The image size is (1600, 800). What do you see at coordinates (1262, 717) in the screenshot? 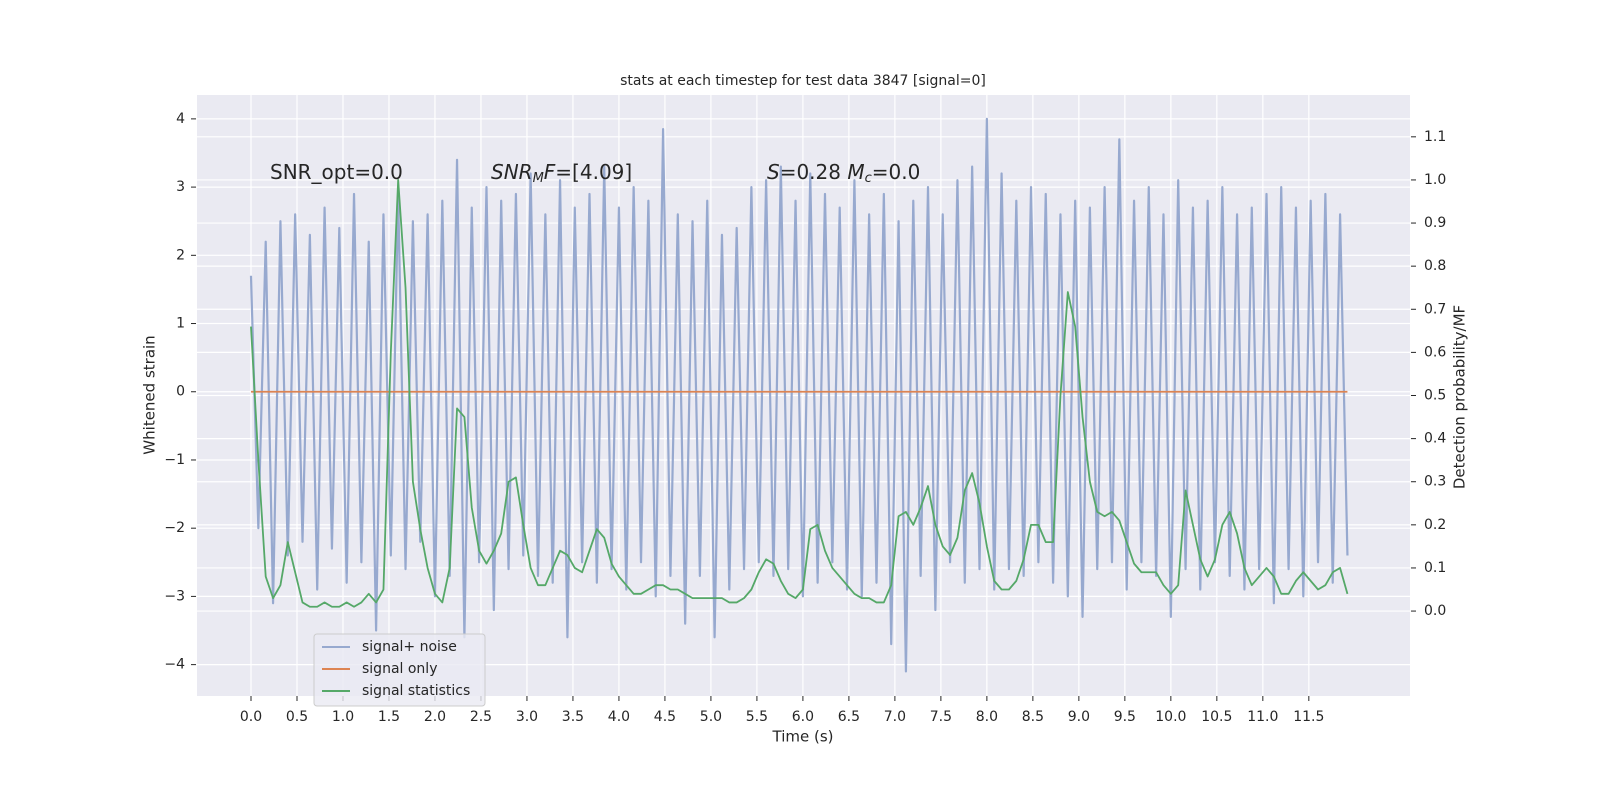
I see `x-tick-label: 11.0` at bounding box center [1262, 717].